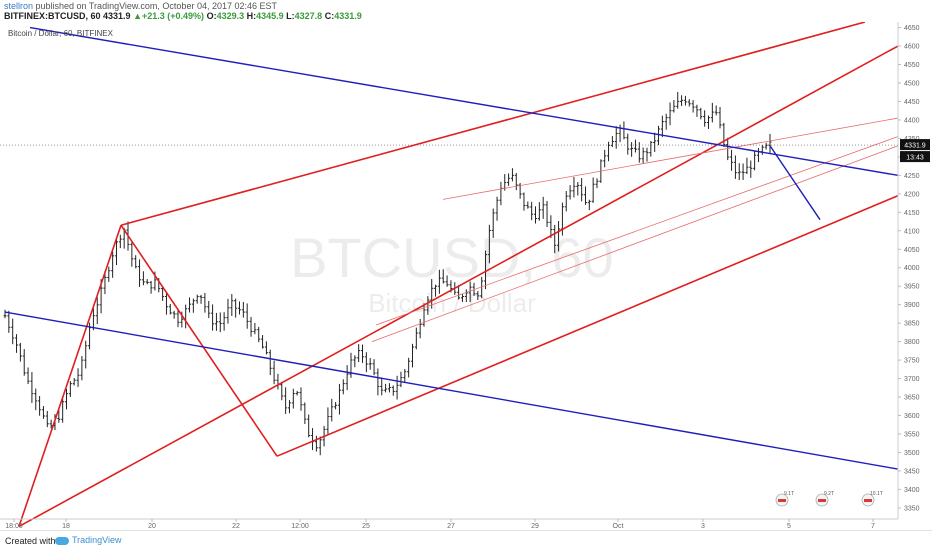  Describe the element at coordinates (829, 499) in the screenshot. I see `economic-events: 9.1T 9.2T 10.1T` at that location.